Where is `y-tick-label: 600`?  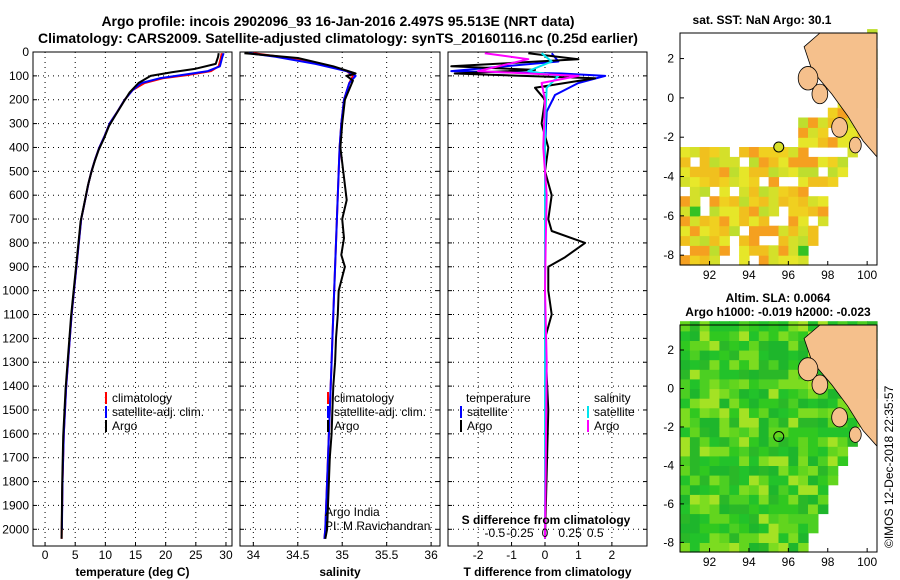
y-tick-label: 600 is located at coordinates (19, 195).